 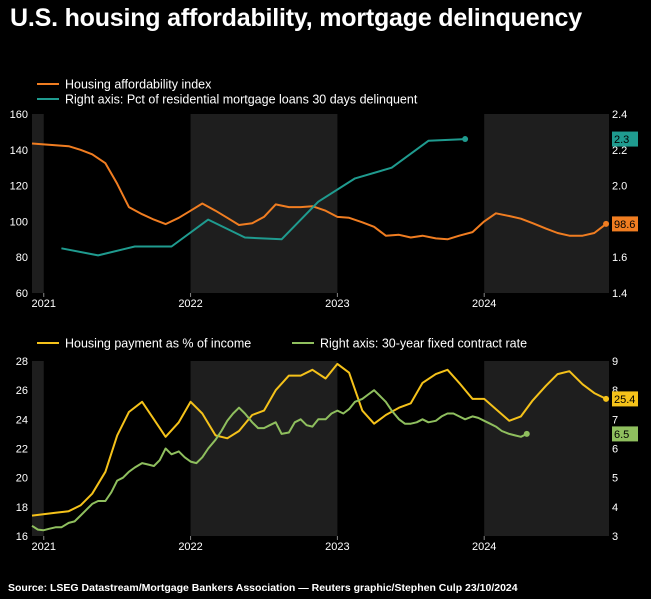 What do you see at coordinates (44, 304) in the screenshot?
I see `top-x-tick-label: 2021` at bounding box center [44, 304].